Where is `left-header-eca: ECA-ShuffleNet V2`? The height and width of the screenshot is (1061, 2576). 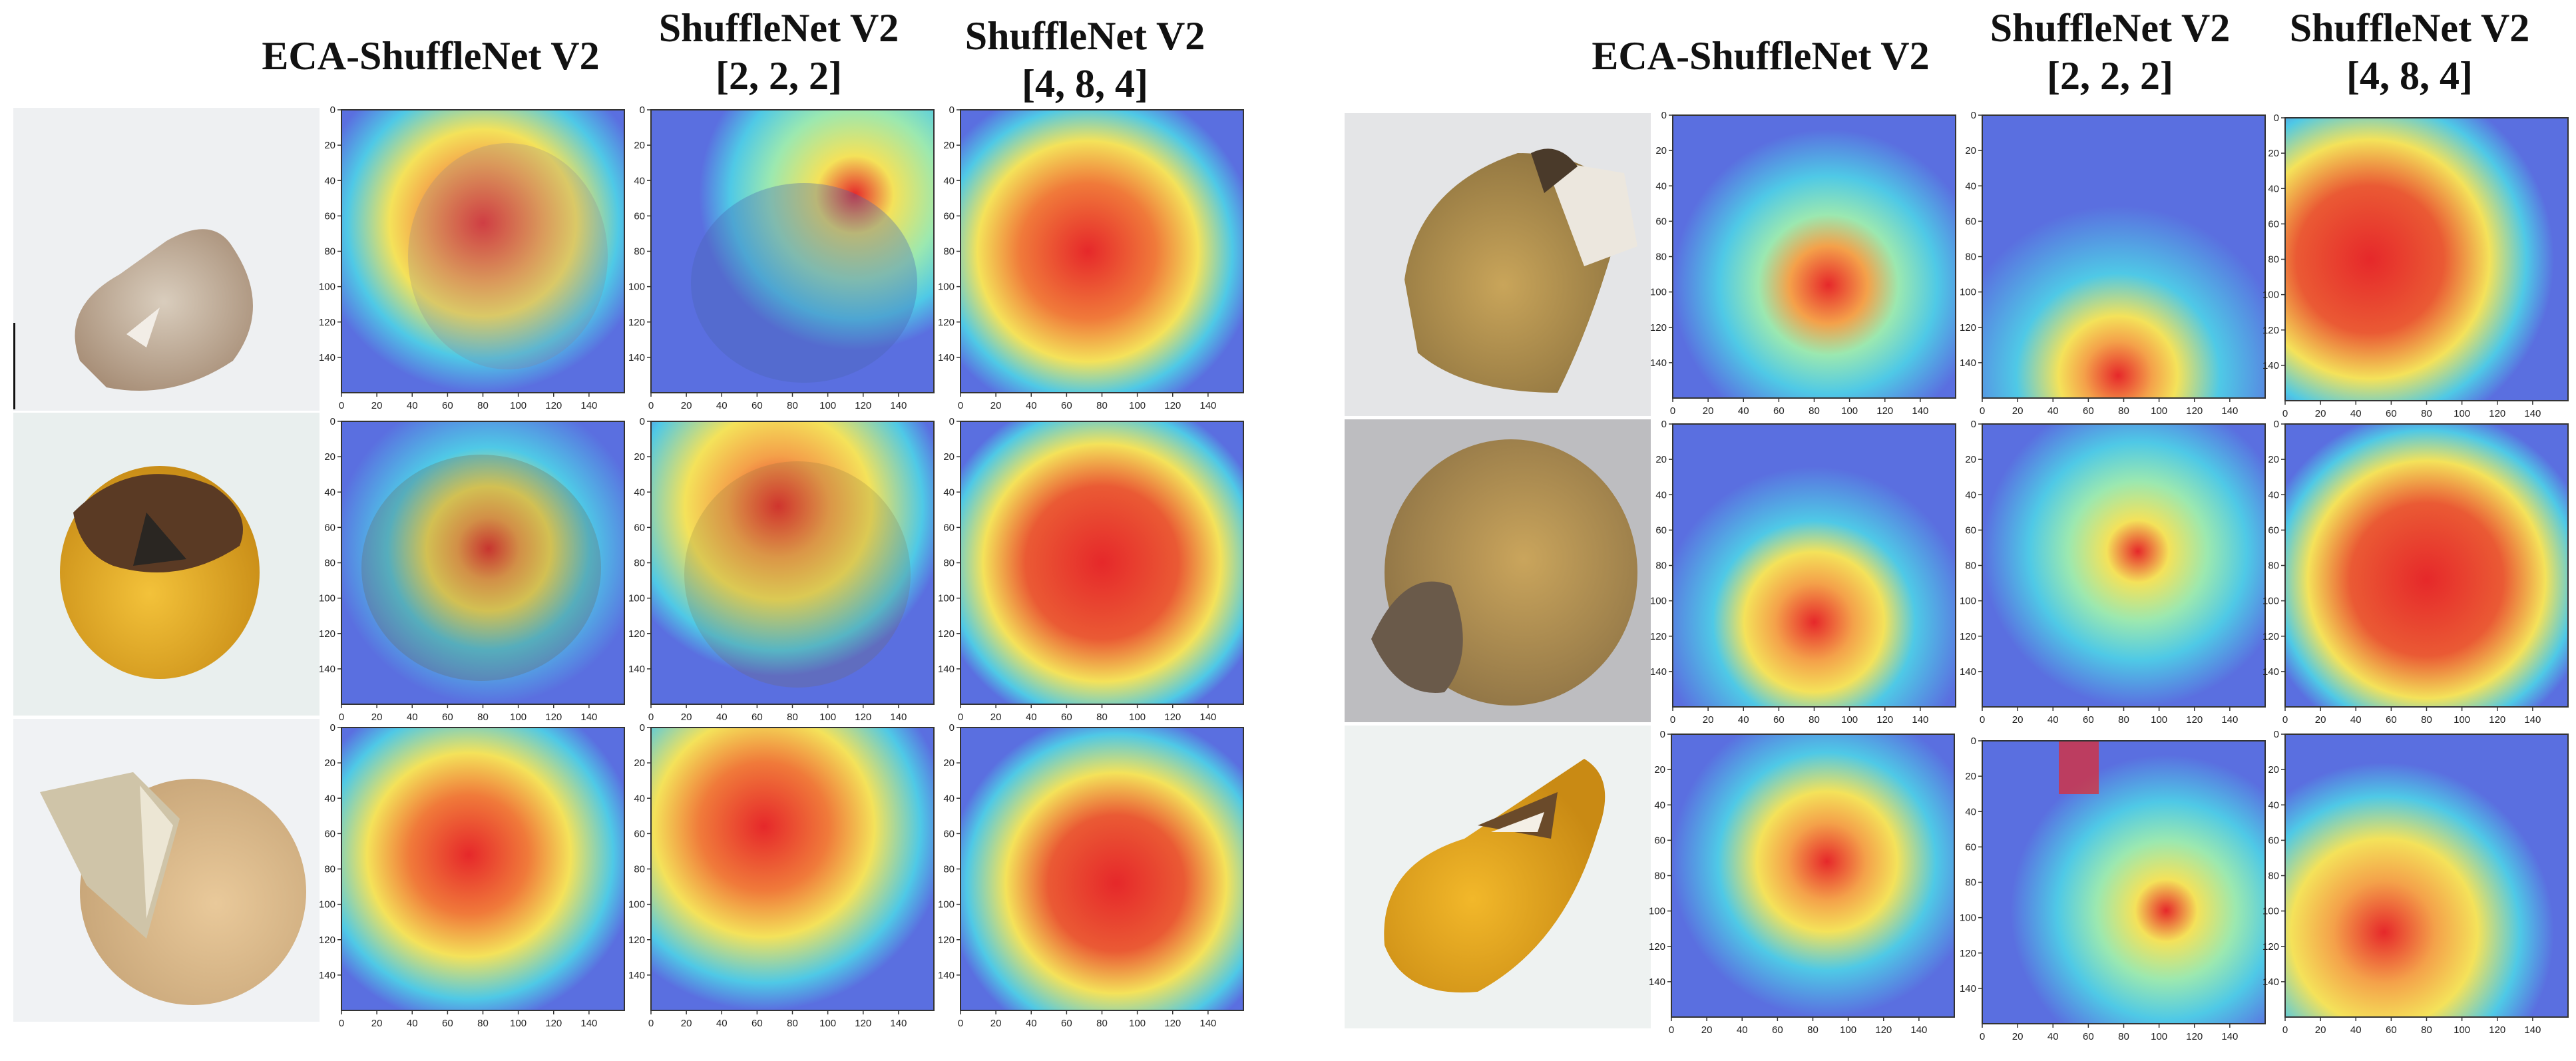 left-header-eca: ECA-ShuffleNet V2 is located at coordinates (431, 56).